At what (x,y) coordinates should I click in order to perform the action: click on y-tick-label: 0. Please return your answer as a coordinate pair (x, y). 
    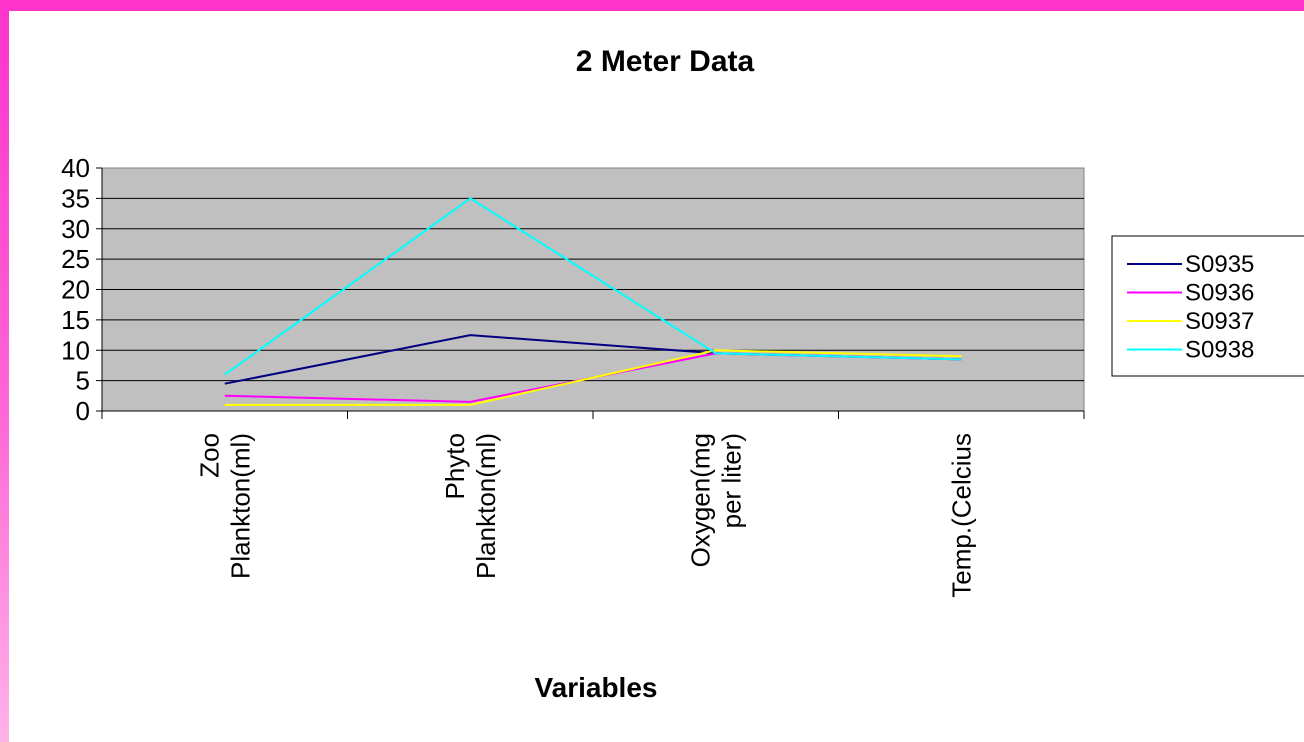
    Looking at the image, I should click on (83, 411).